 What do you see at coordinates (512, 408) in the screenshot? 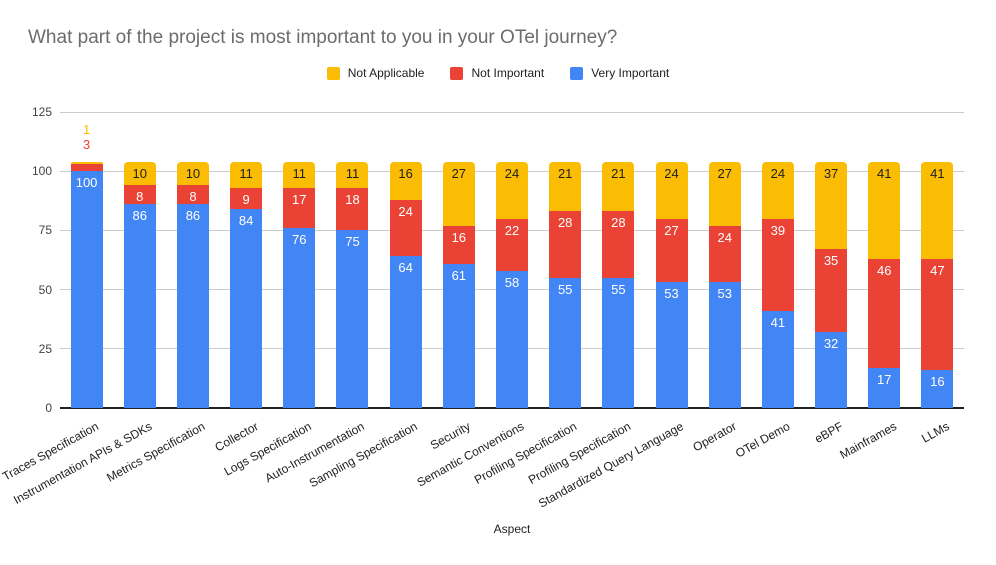
I see `x-axis-line` at bounding box center [512, 408].